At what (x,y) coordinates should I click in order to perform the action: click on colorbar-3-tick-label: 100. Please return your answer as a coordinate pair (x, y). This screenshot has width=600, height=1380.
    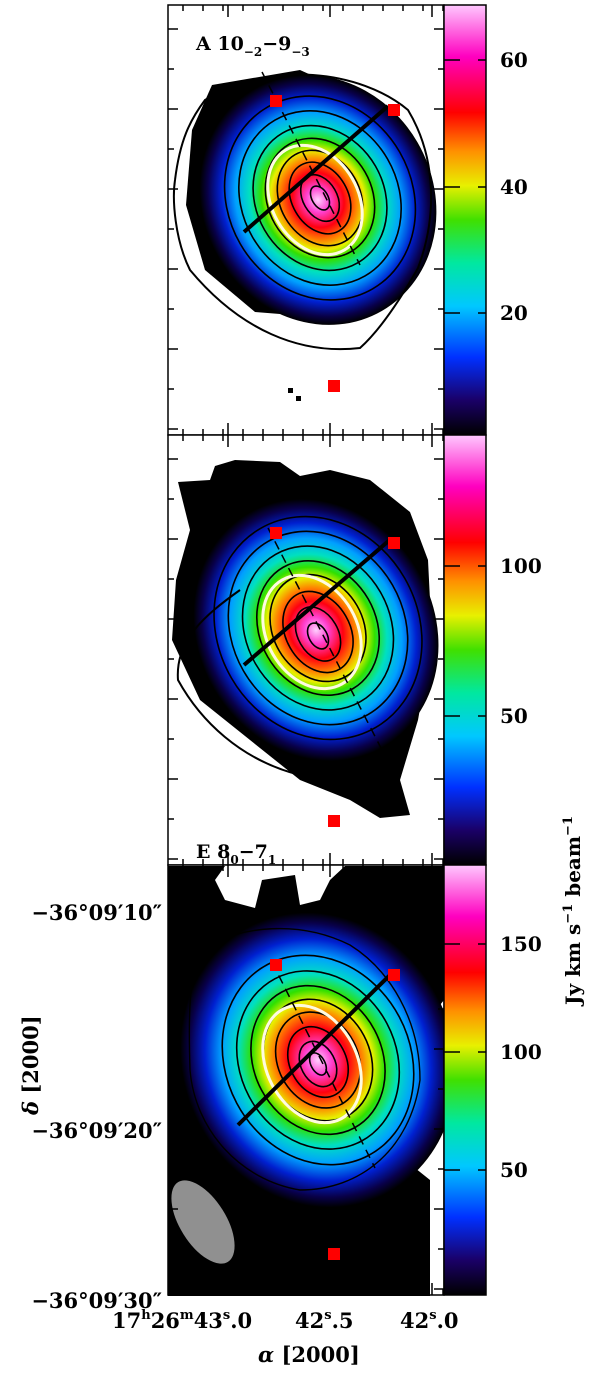
    Looking at the image, I should click on (521, 1052).